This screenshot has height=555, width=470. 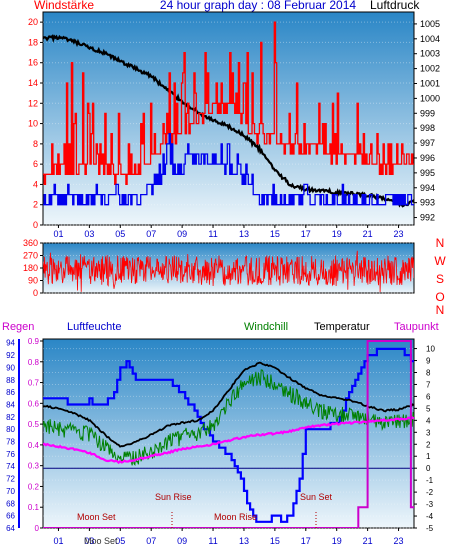 I want to click on temp-tick-label: 9, so click(x=428, y=361).